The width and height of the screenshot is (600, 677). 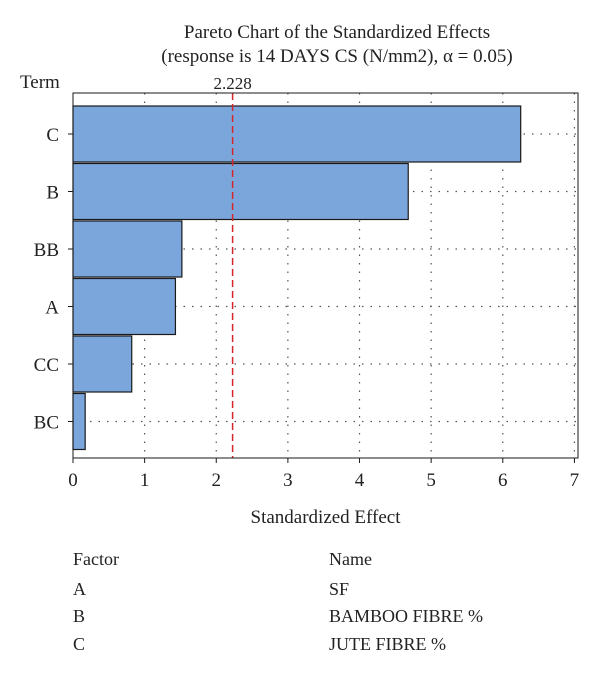 What do you see at coordinates (73, 480) in the screenshot?
I see `x-tick-label: 0` at bounding box center [73, 480].